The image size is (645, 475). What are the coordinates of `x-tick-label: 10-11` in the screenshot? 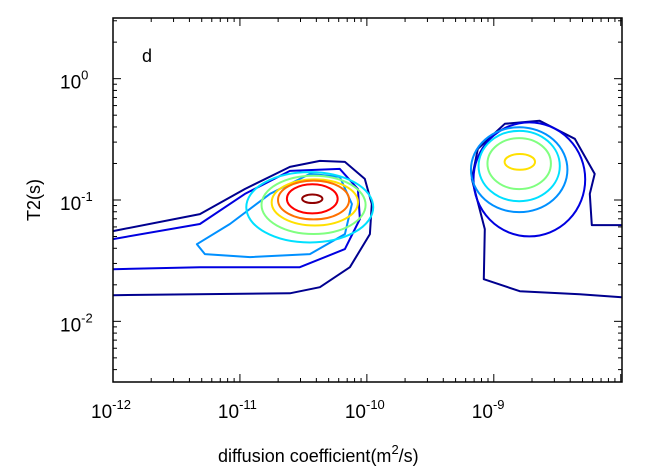 It's located at (237, 410).